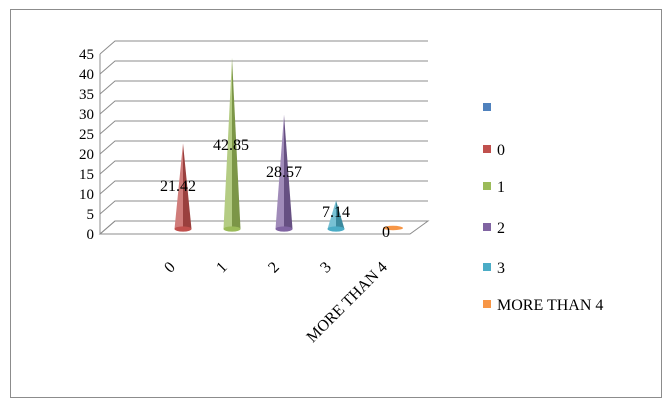 This screenshot has height=408, width=672. What do you see at coordinates (494, 150) in the screenshot?
I see `legend-item: 0` at bounding box center [494, 150].